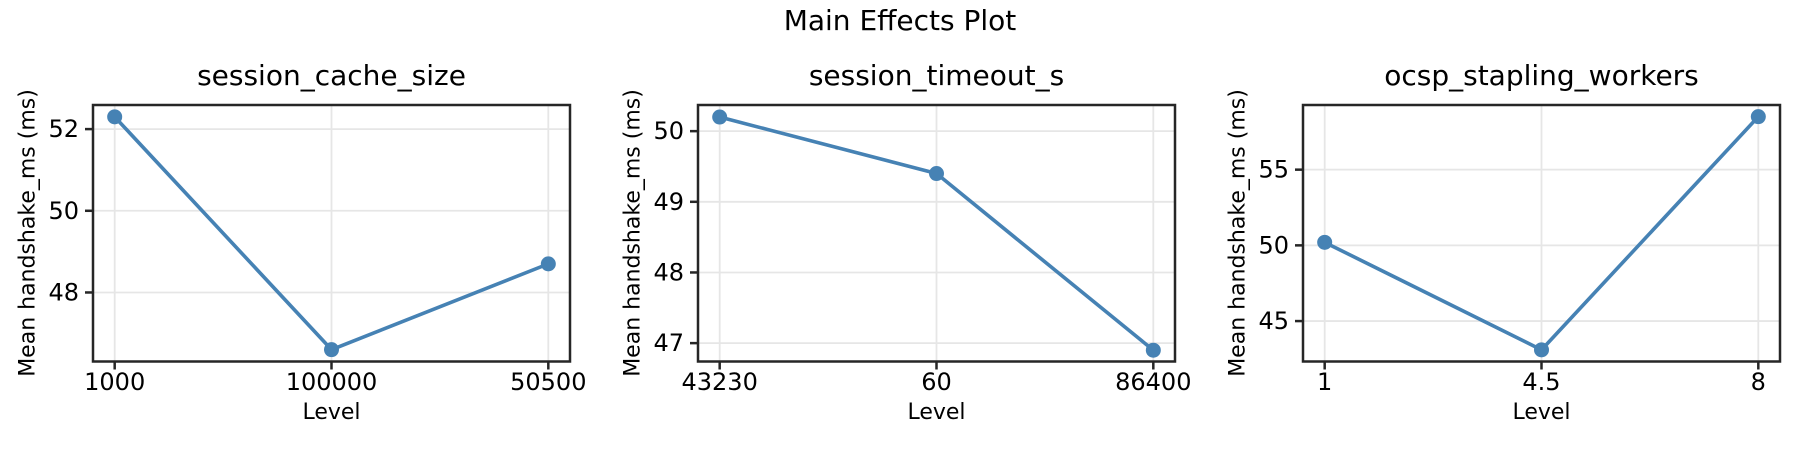 The image size is (1800, 450). I want to click on x-tick-label: 4.5, so click(1541, 382).